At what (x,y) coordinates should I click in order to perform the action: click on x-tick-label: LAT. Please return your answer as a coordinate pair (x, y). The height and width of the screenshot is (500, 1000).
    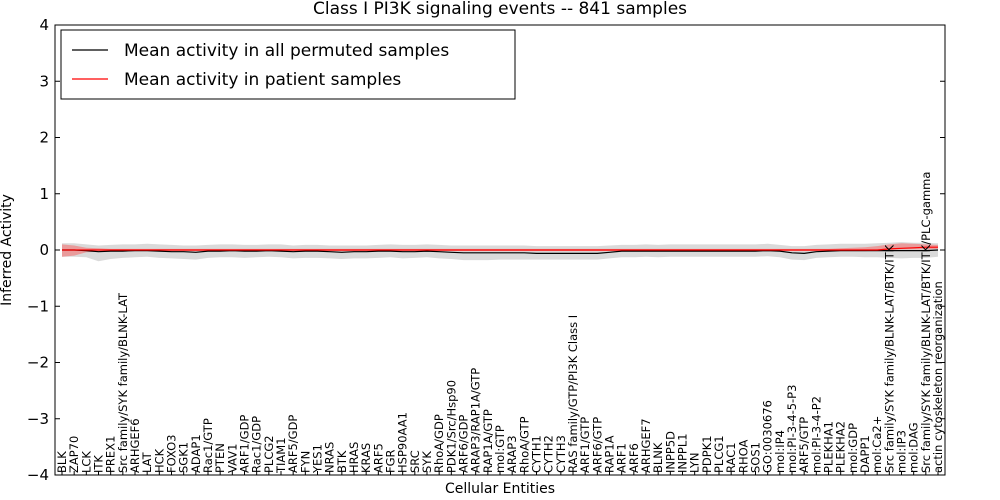
    Looking at the image, I should click on (147, 462).